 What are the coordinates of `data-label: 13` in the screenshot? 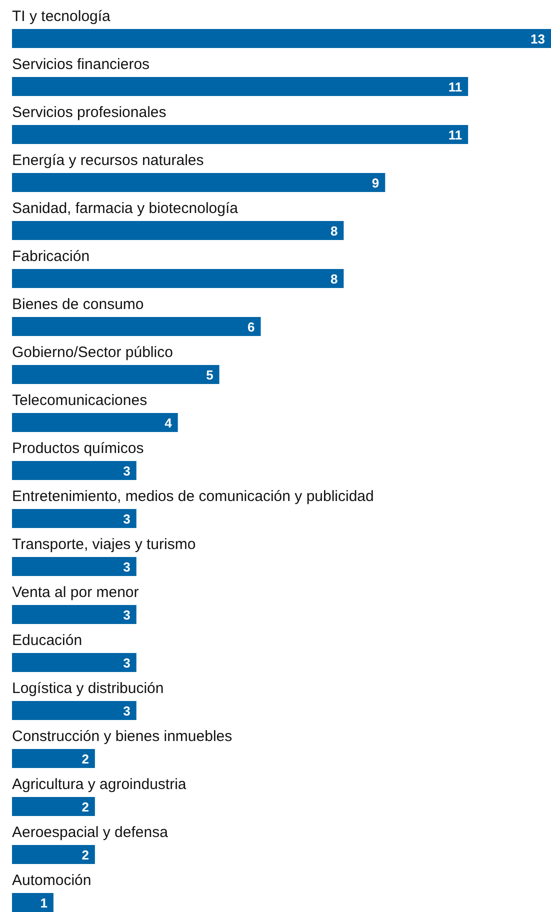 It's located at (537, 39).